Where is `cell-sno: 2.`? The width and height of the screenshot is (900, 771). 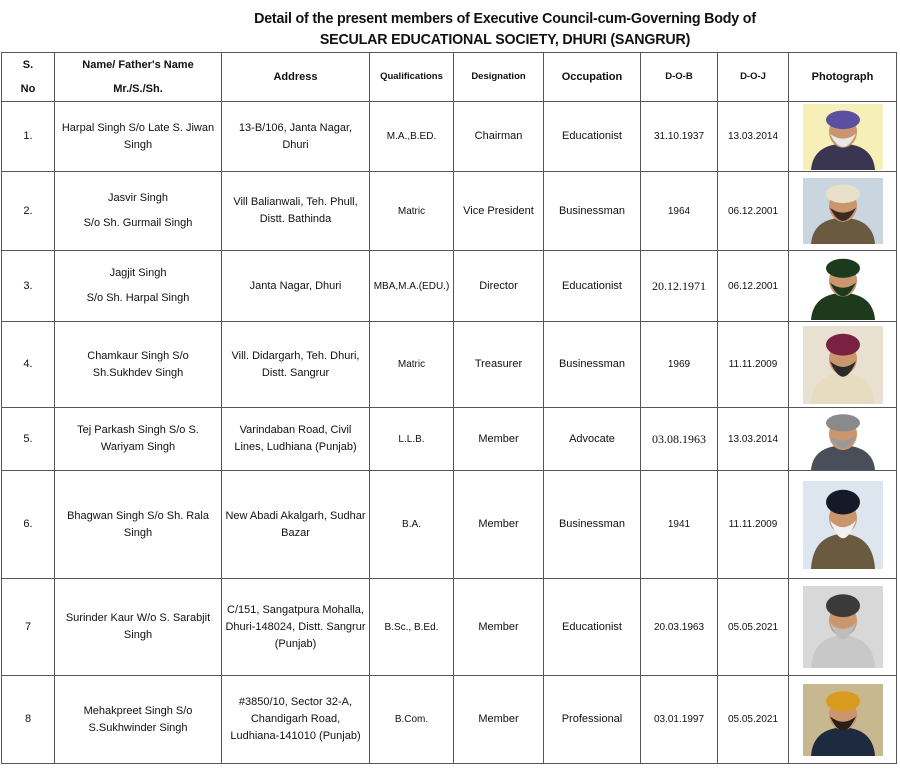
cell-sno: 2. is located at coordinates (28, 211).